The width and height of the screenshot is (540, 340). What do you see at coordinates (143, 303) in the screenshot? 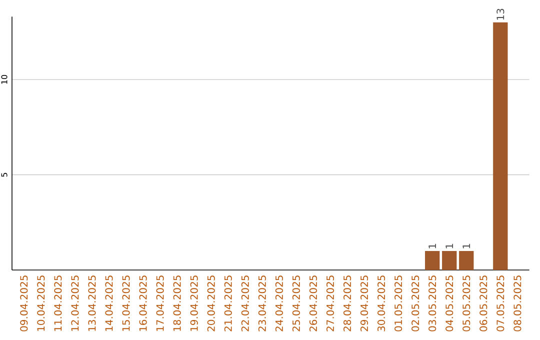
I see `x-tick-label: 16.04.2025` at bounding box center [143, 303].